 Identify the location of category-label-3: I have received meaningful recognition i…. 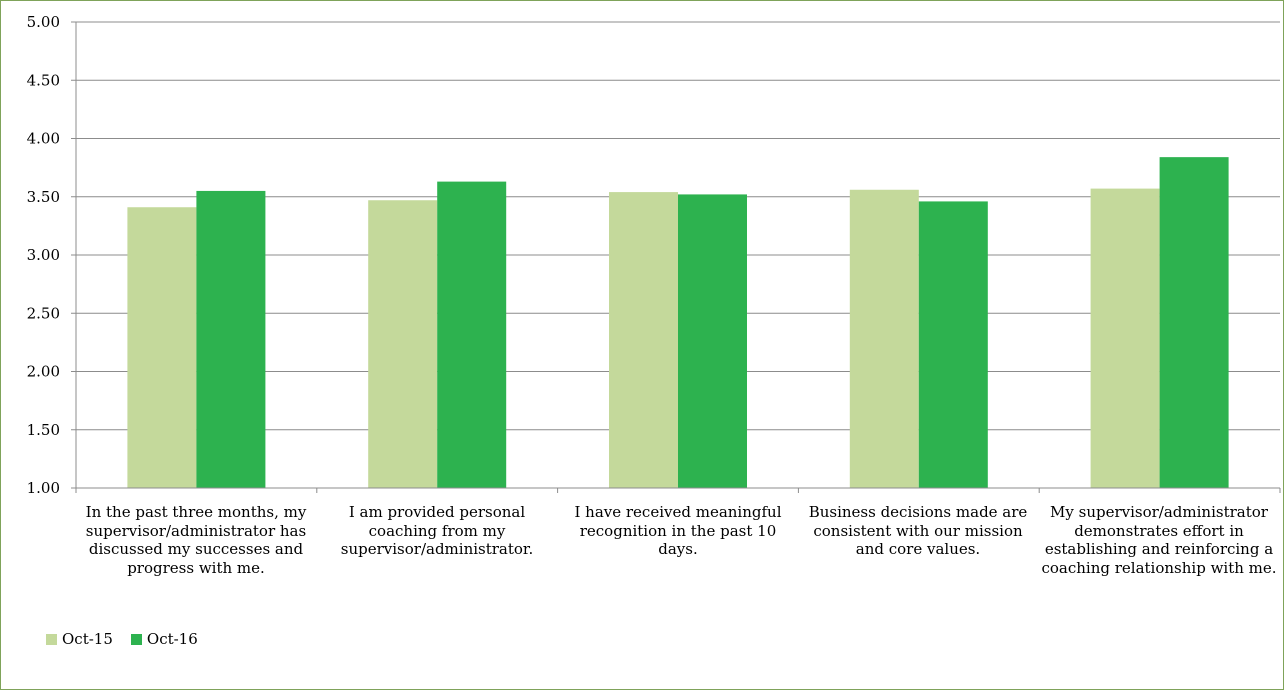
(678, 530).